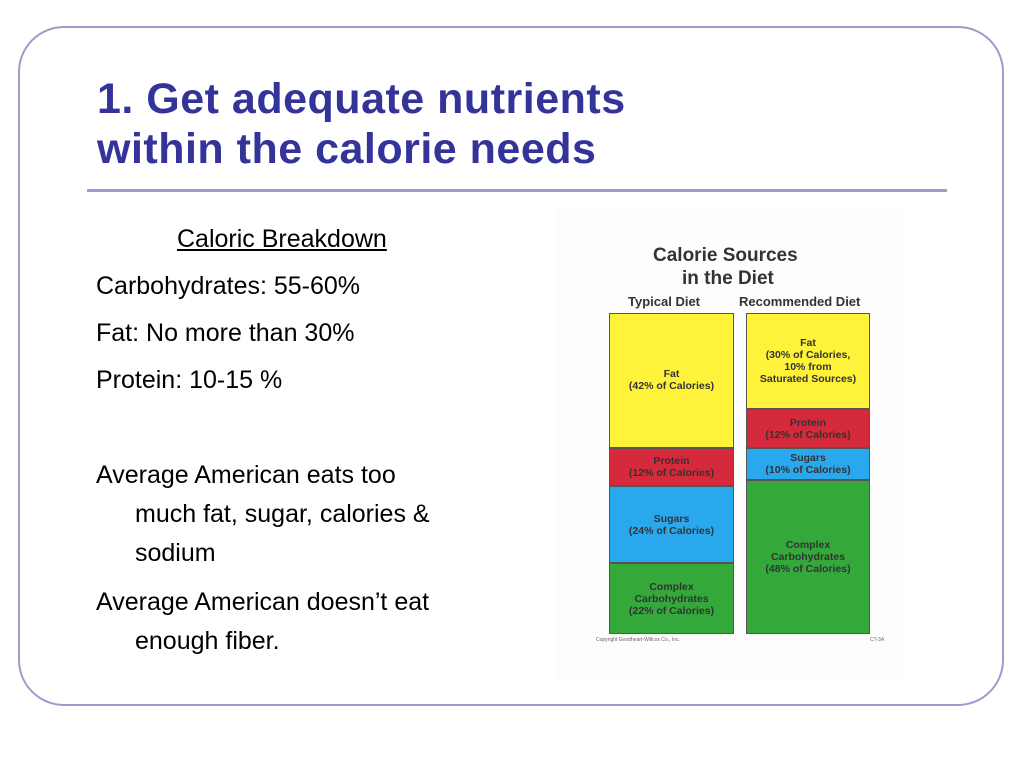  What do you see at coordinates (225, 333) in the screenshot?
I see `breakdown-fat: Fat: No more than 30%` at bounding box center [225, 333].